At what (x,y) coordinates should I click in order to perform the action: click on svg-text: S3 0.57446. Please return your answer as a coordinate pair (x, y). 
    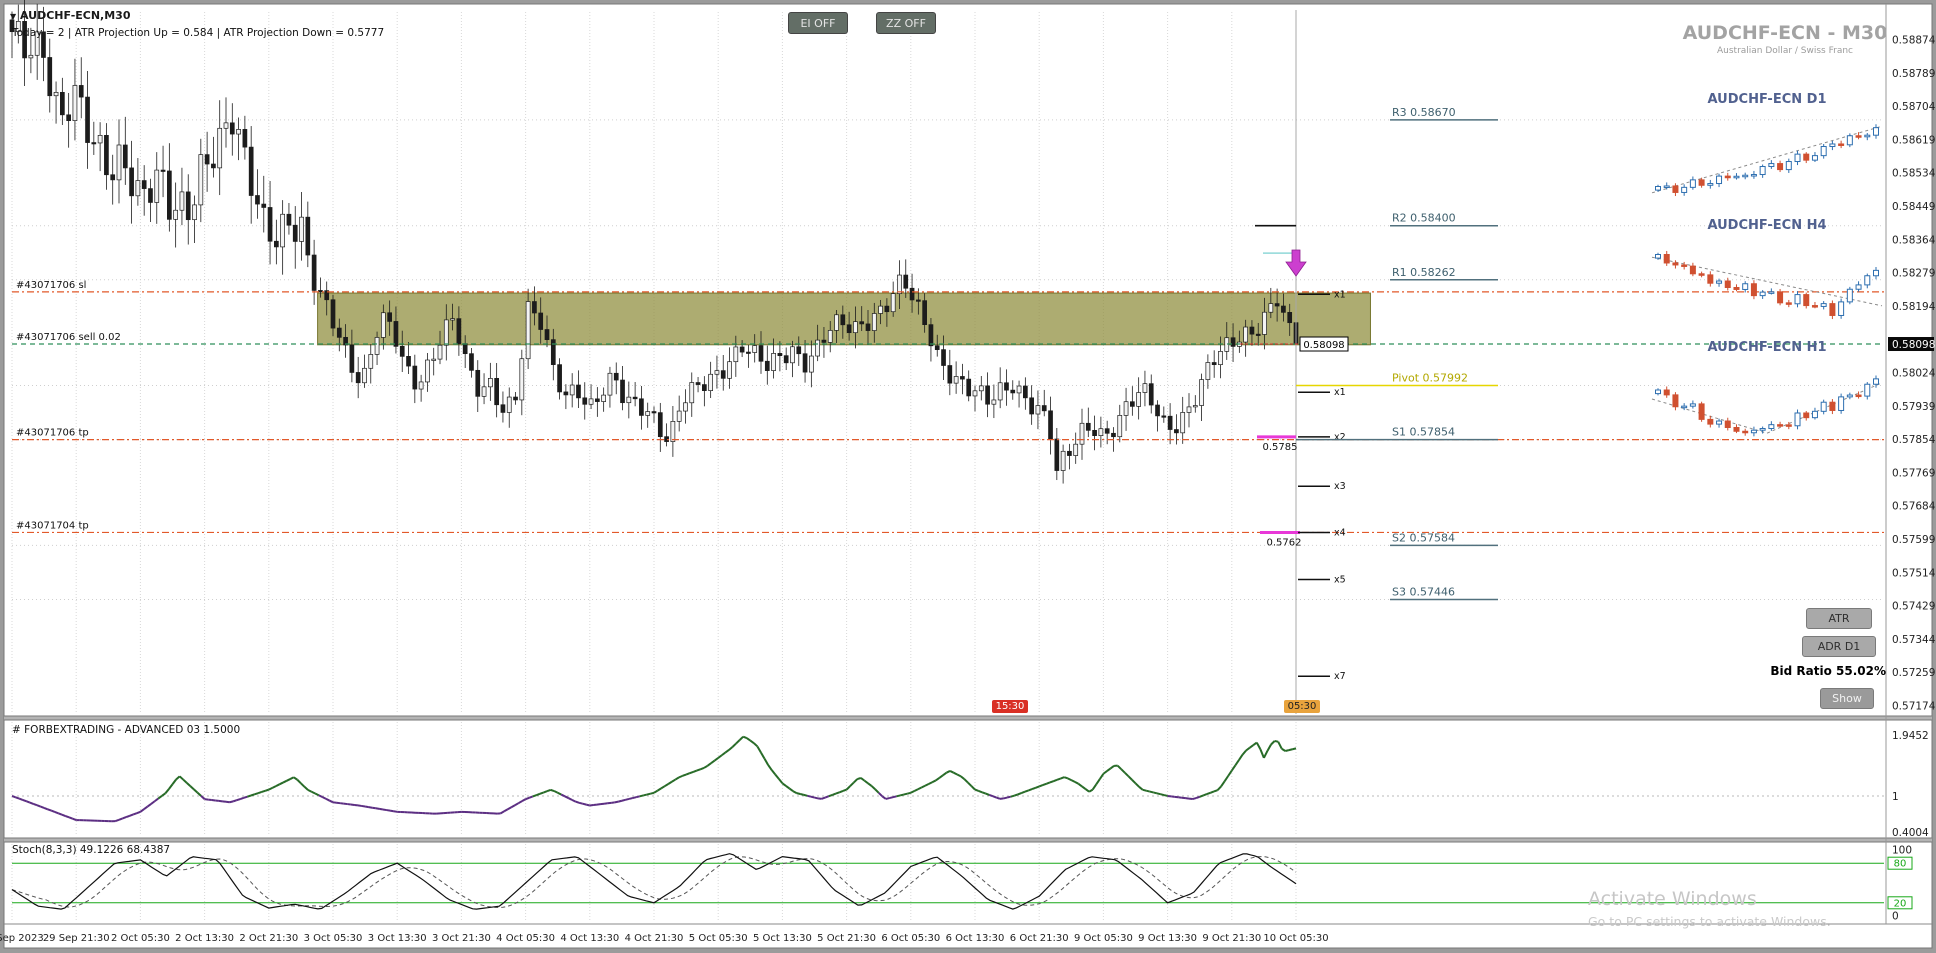
    Looking at the image, I should click on (1423, 591).